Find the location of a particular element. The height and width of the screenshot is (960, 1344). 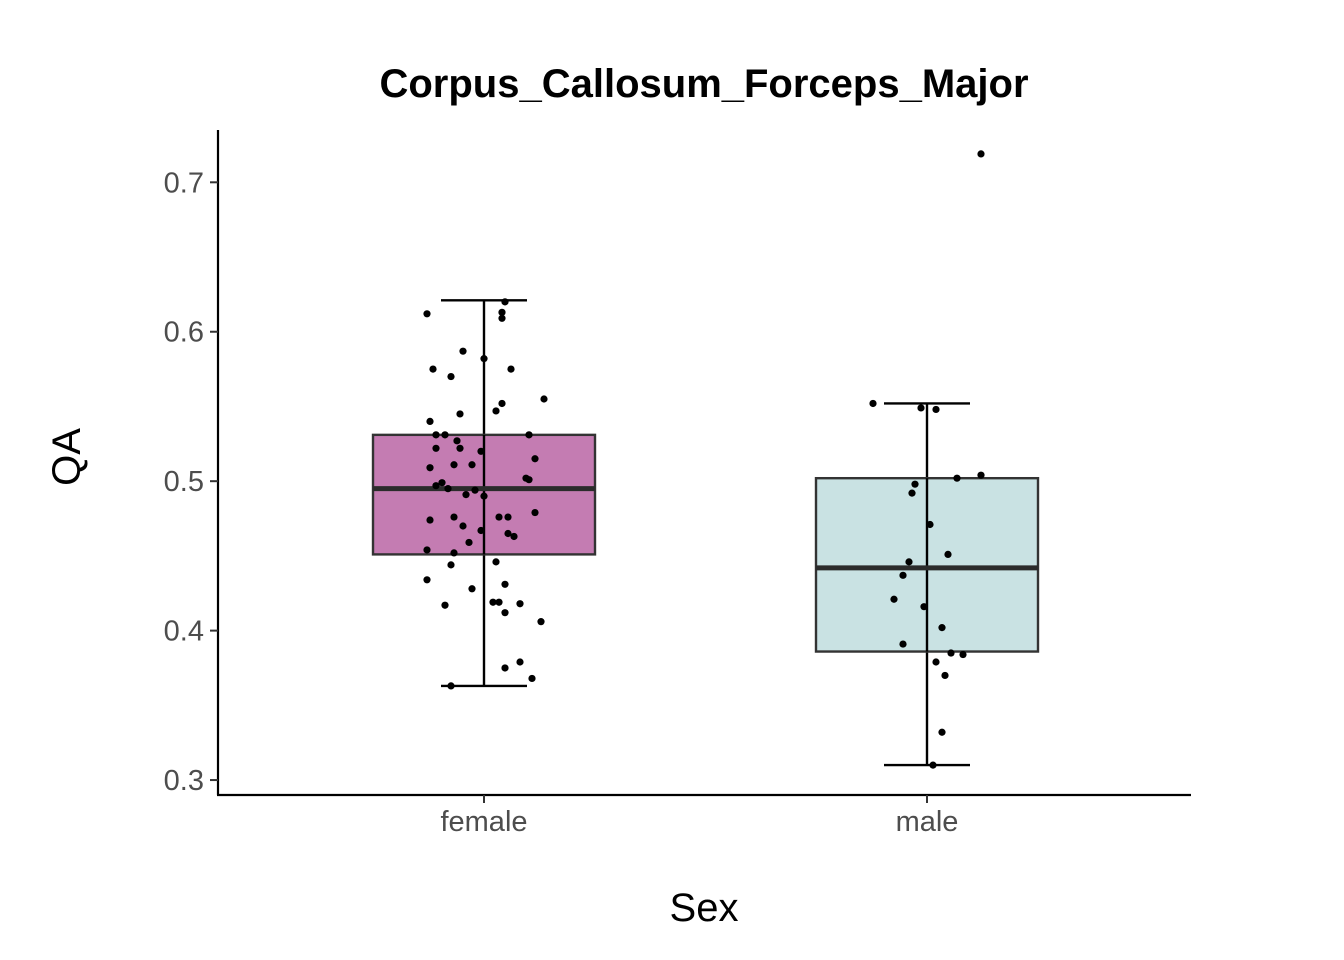

x-axis-title: Sex is located at coordinates (704, 908).